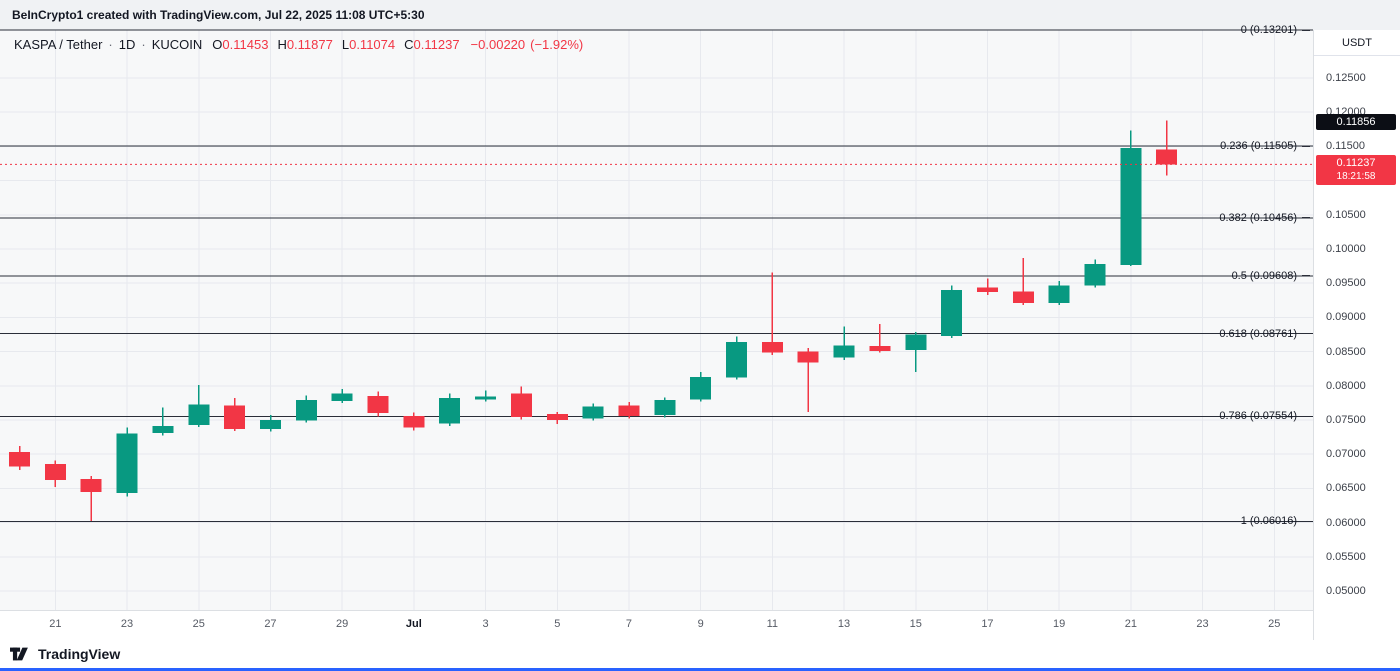 This screenshot has width=1400, height=671. I want to click on price-tick-label: 0.05500, so click(1346, 556).